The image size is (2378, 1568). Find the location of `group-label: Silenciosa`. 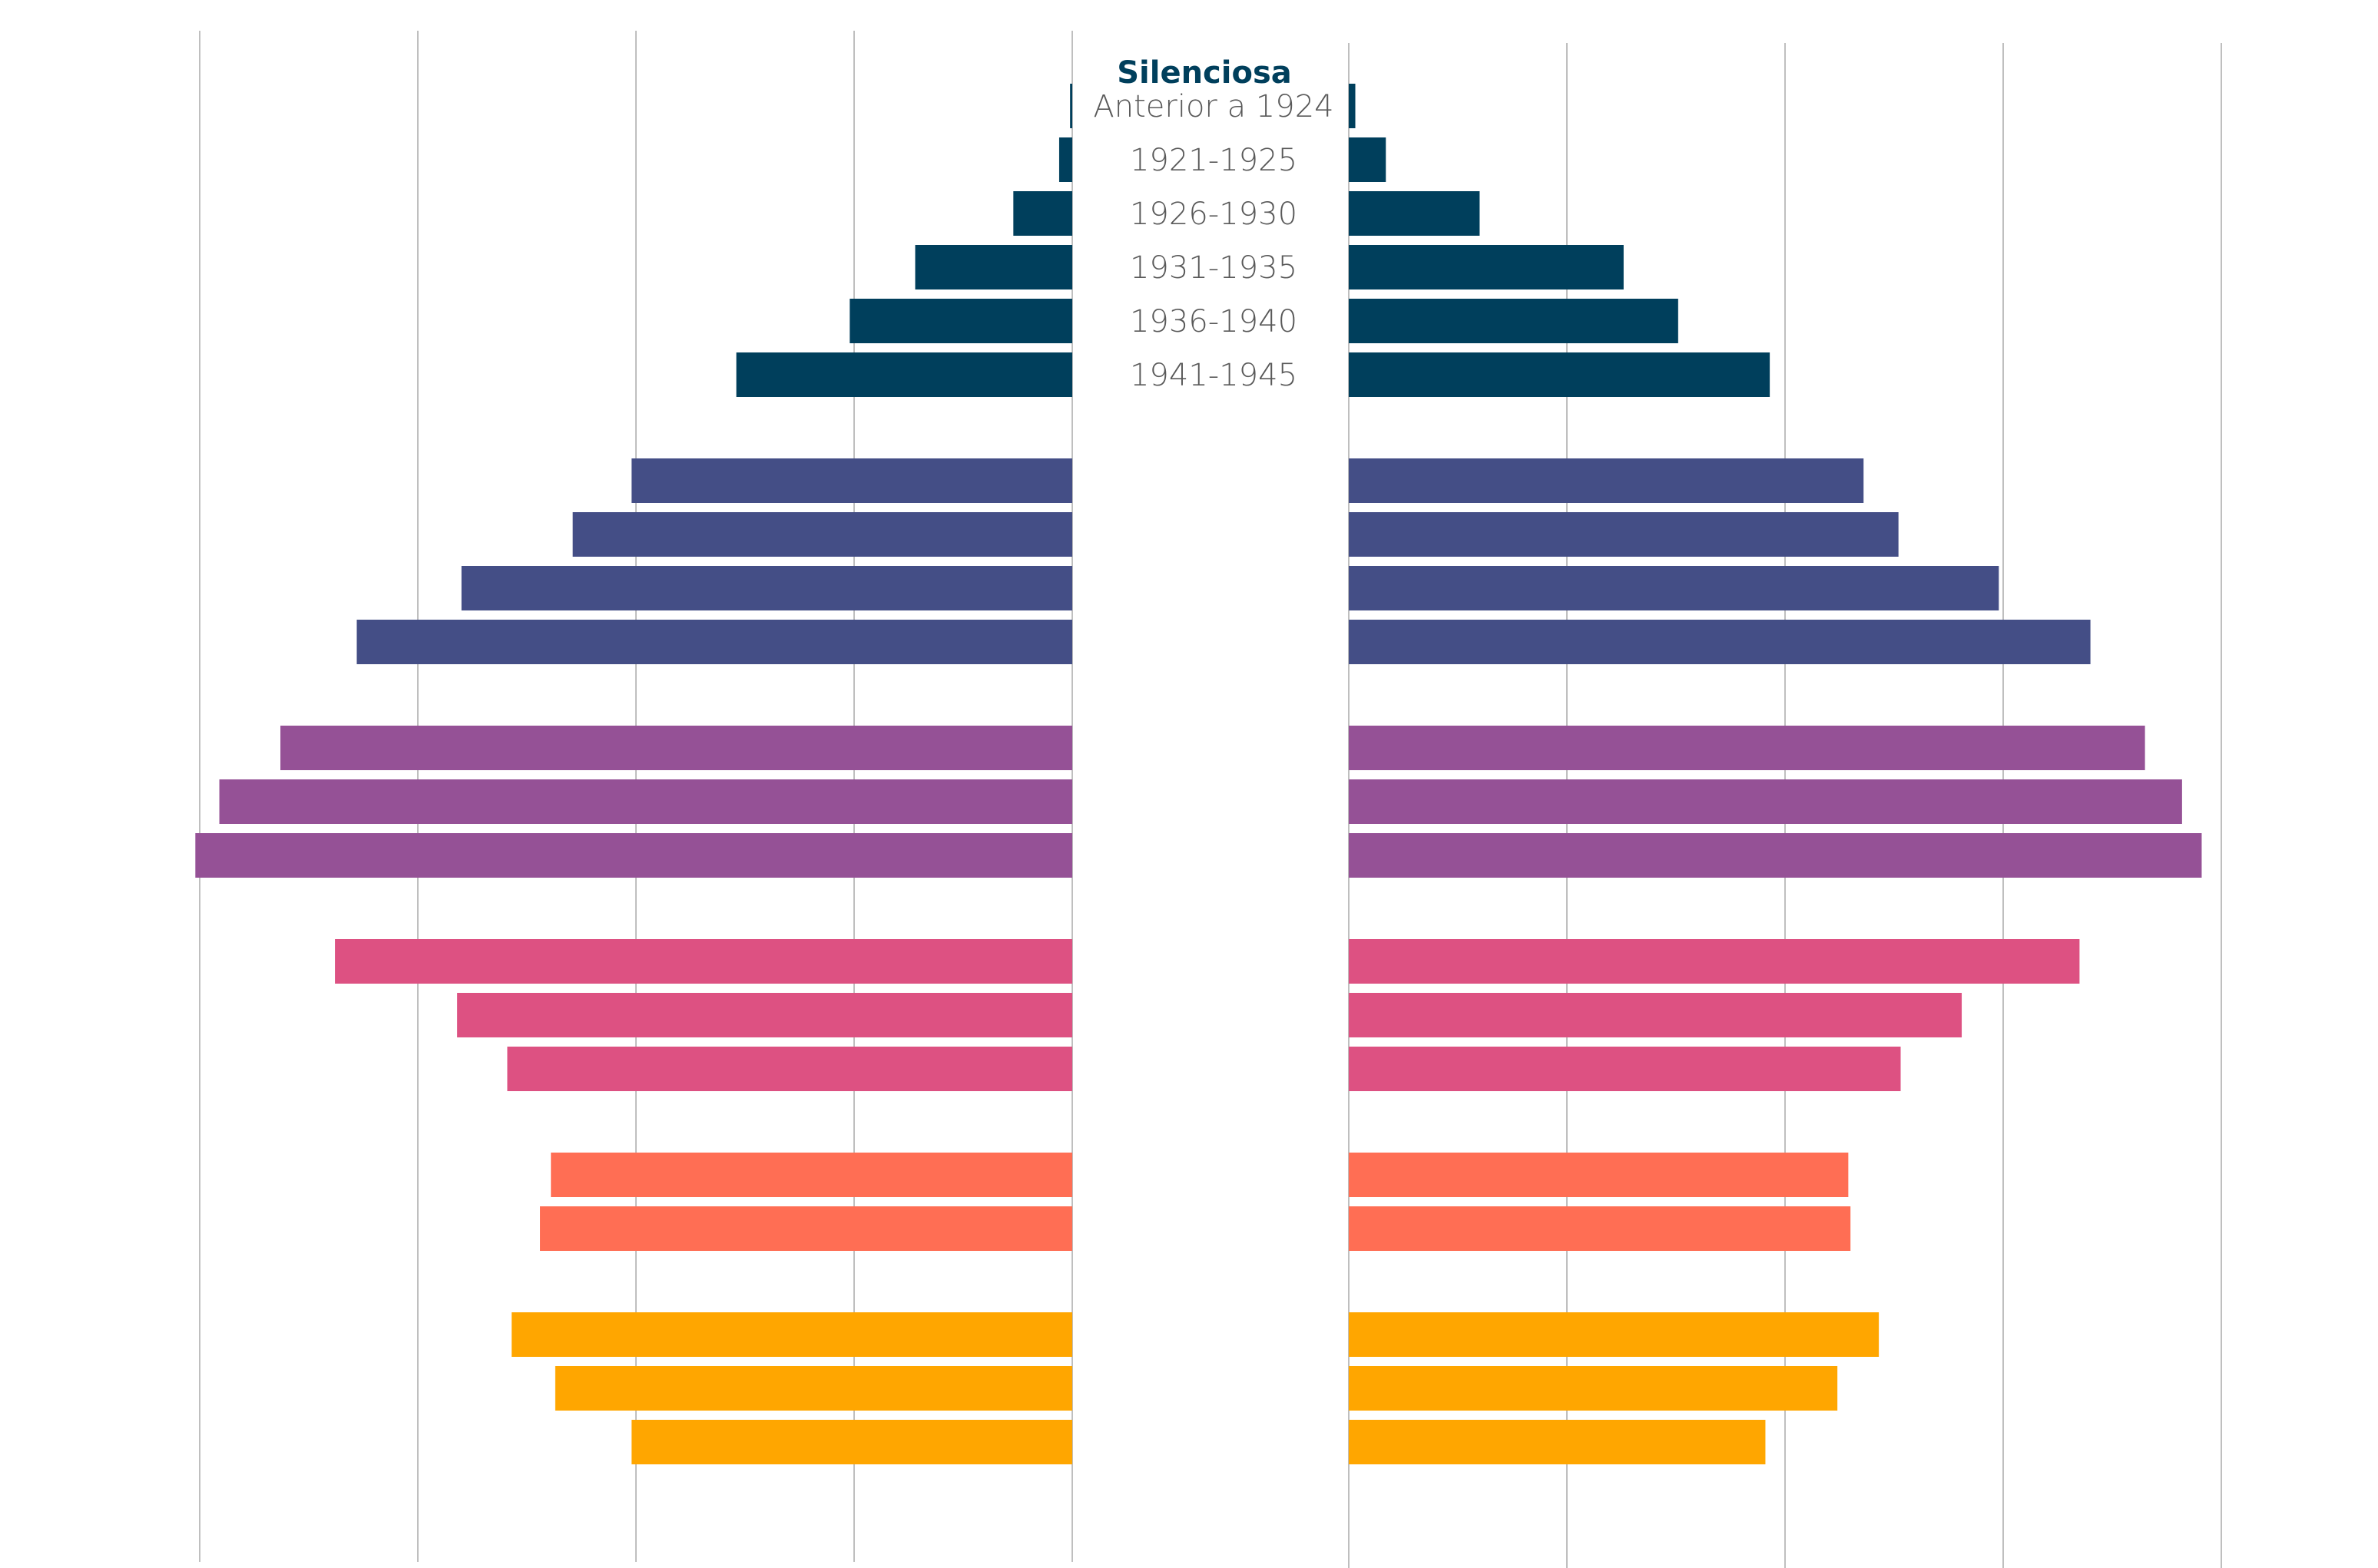

group-label: Silenciosa is located at coordinates (1204, 73).